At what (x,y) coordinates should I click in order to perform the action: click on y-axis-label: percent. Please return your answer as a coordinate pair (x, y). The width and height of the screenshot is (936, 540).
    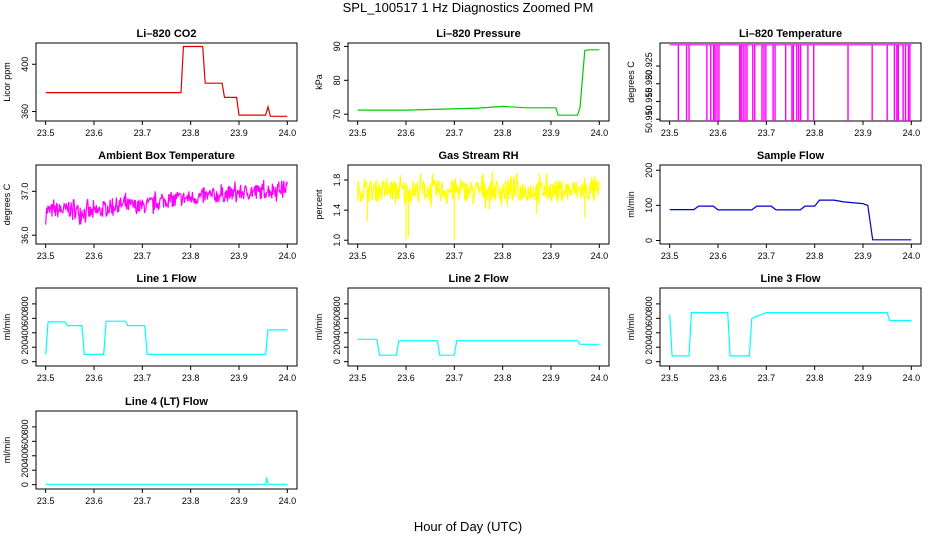
    Looking at the image, I should click on (319, 204).